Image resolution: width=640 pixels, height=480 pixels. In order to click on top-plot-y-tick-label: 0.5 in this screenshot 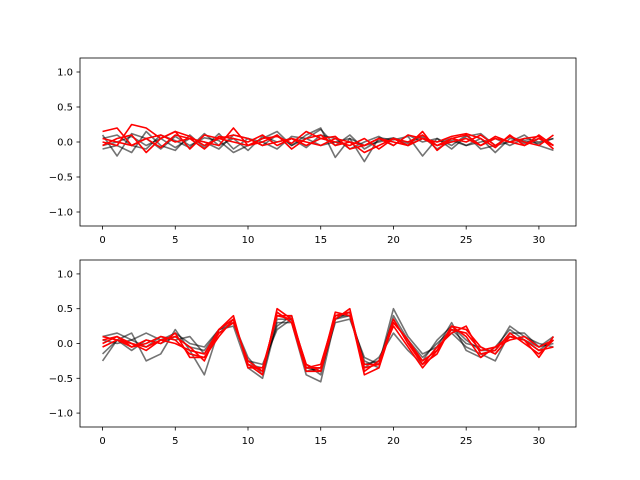, I will do `click(65, 108)`.